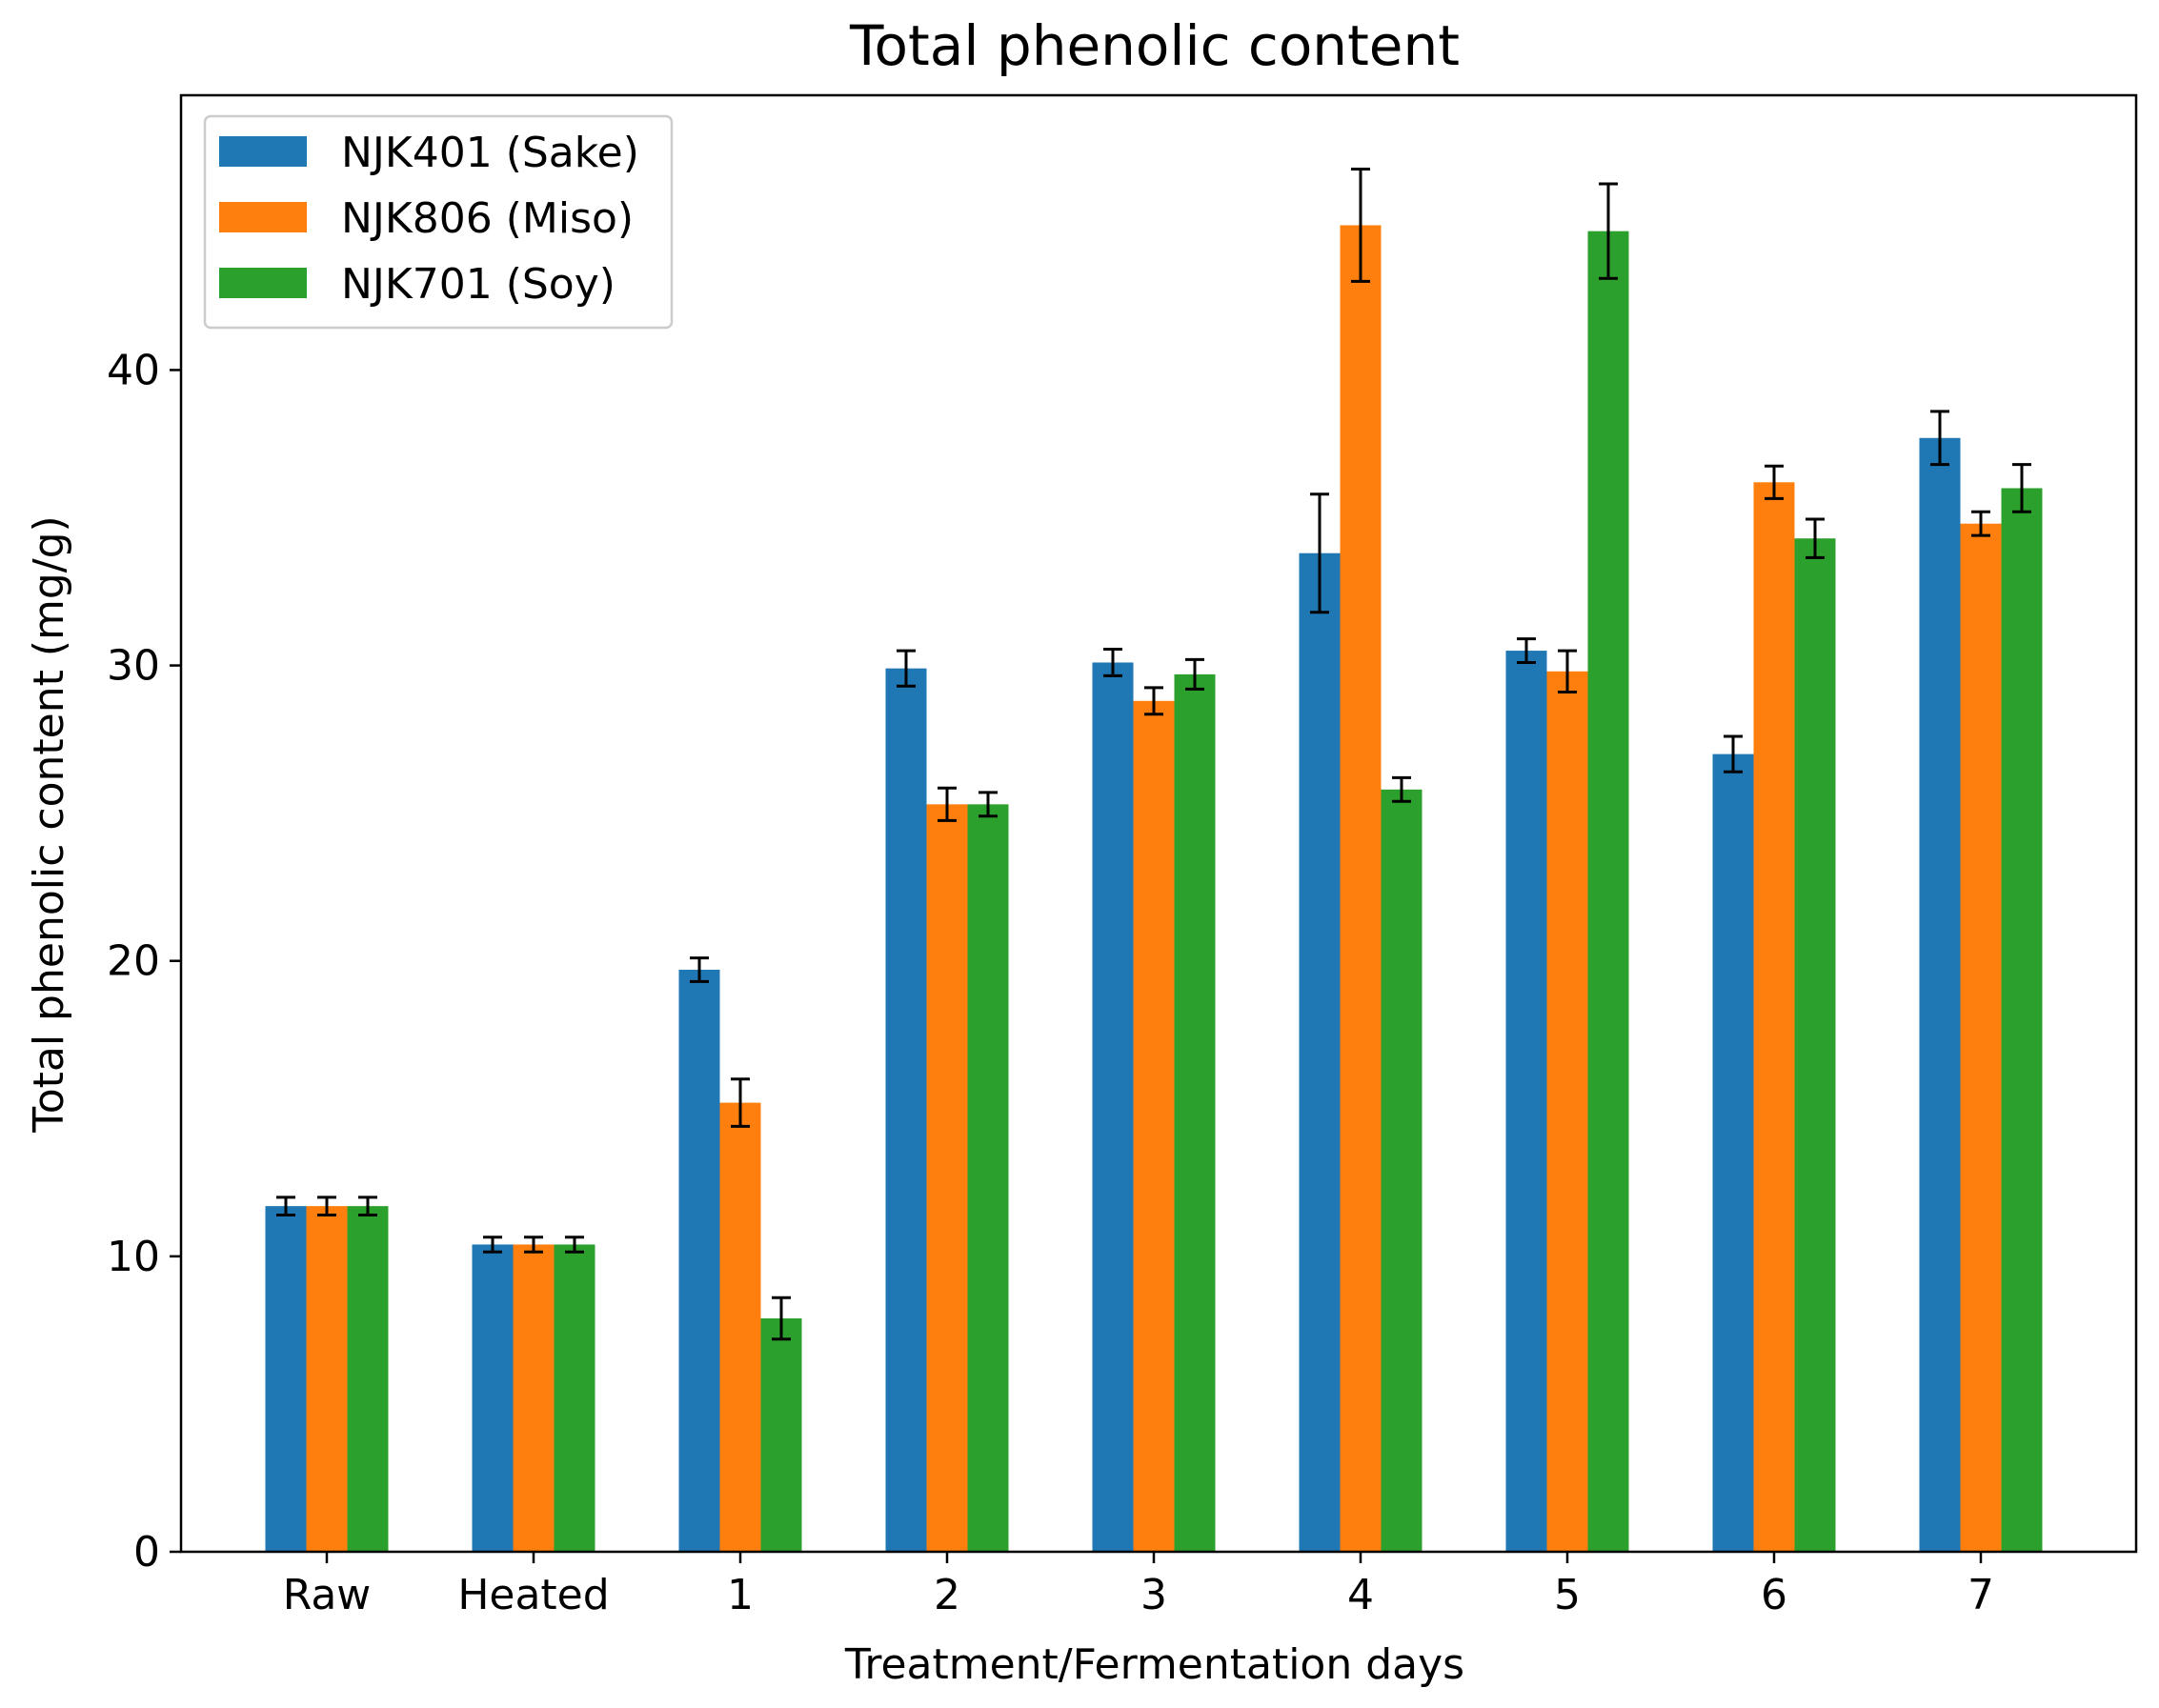 This screenshot has height=1708, width=2159. Describe the element at coordinates (1360, 1595) in the screenshot. I see `x-tick-label: 4` at that location.